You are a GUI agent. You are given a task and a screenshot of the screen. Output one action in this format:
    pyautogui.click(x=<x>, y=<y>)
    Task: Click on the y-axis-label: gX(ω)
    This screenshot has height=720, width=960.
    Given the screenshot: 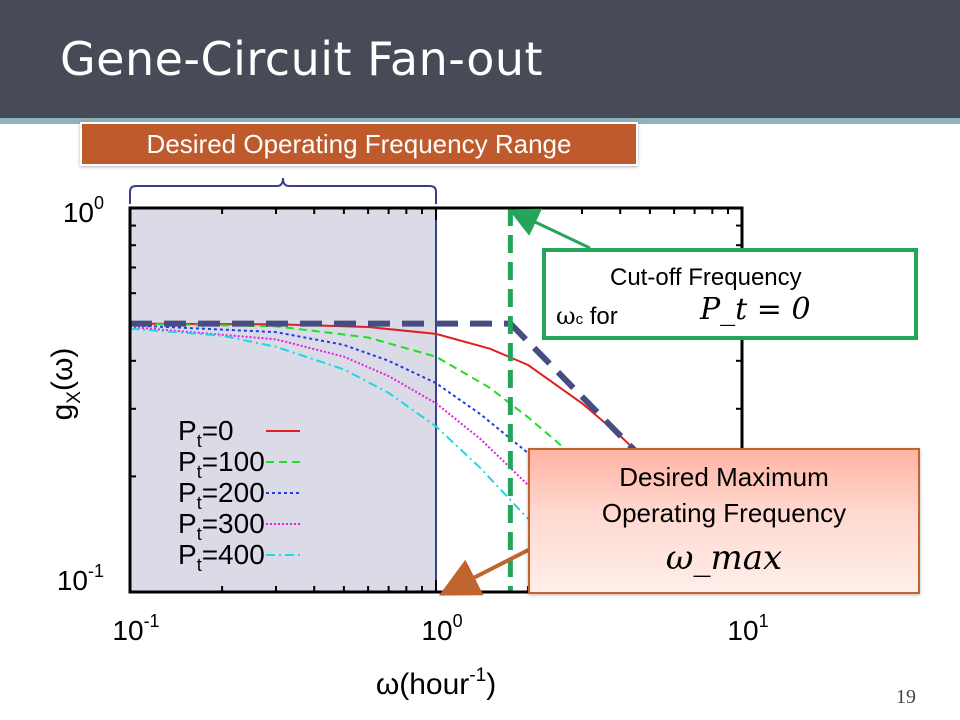 What is the action you would take?
    pyautogui.click(x=65, y=384)
    